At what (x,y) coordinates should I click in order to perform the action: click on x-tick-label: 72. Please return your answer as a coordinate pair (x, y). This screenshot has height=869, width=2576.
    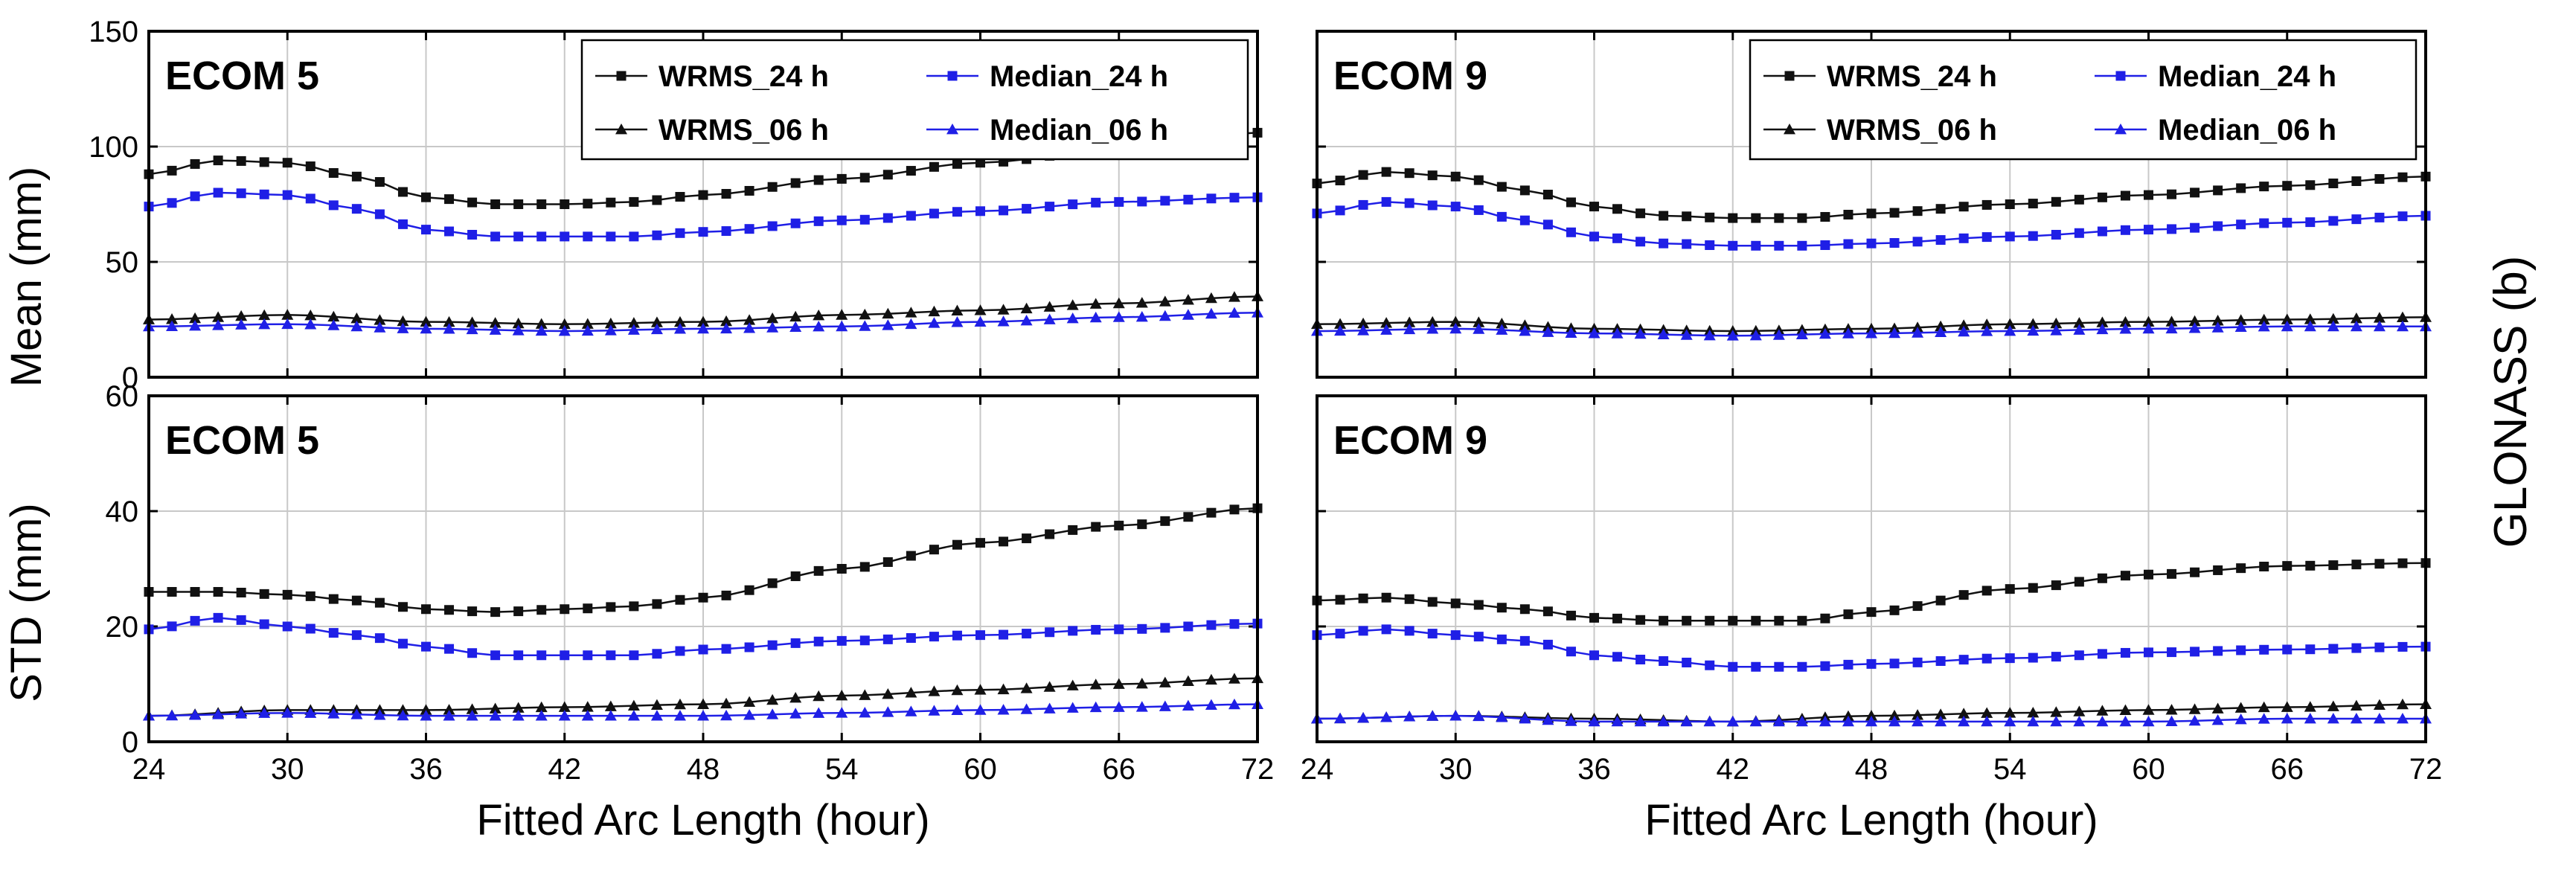
    Looking at the image, I should click on (2426, 769).